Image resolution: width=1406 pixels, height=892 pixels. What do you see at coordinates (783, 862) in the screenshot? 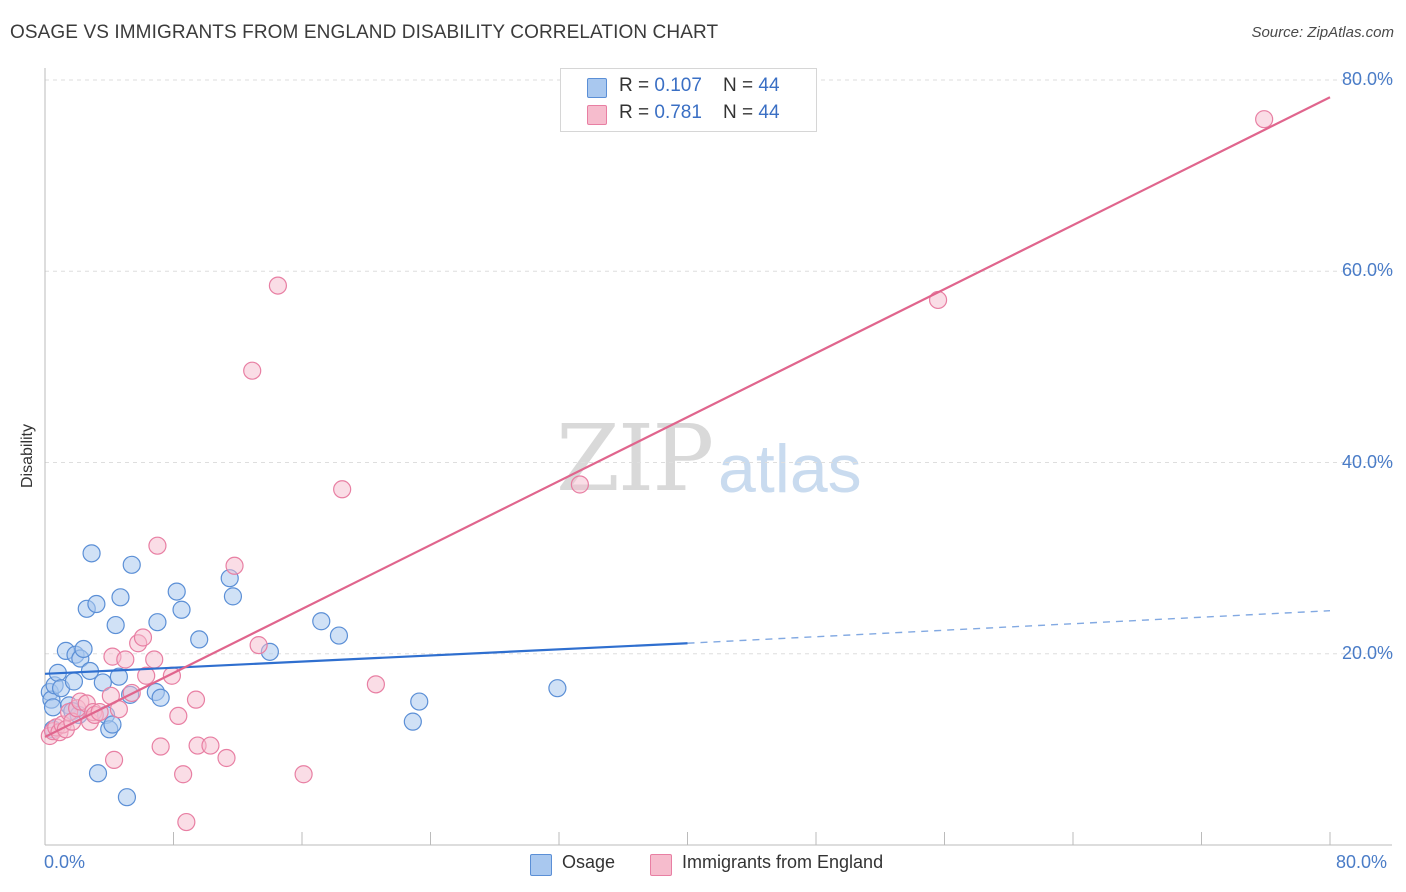
I see `legend-label-england: Immigrants from England` at bounding box center [783, 862].